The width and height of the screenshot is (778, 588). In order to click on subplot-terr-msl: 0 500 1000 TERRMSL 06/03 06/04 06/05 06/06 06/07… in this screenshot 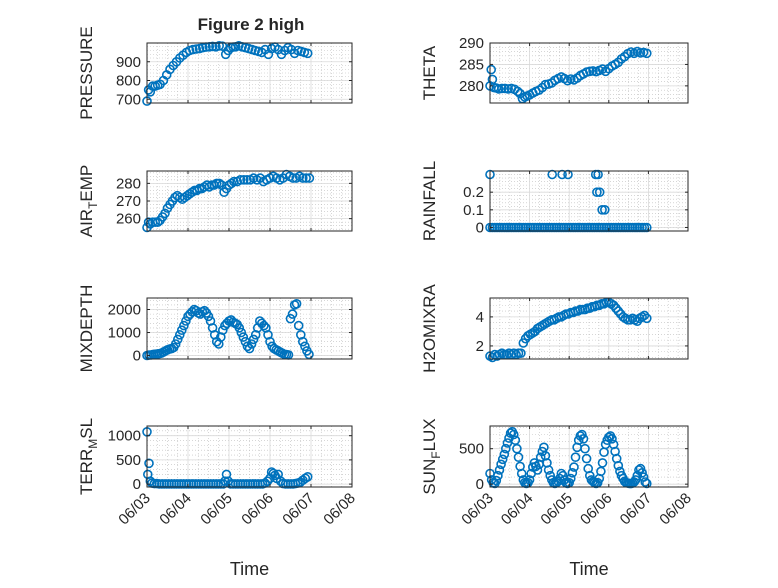, I will do `click(218, 498)`.